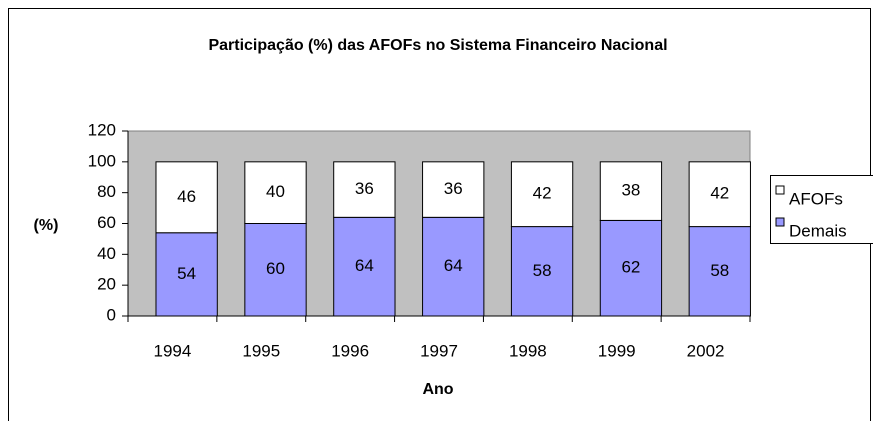  What do you see at coordinates (106, 222) in the screenshot?
I see `y-tick-label: 60` at bounding box center [106, 222].